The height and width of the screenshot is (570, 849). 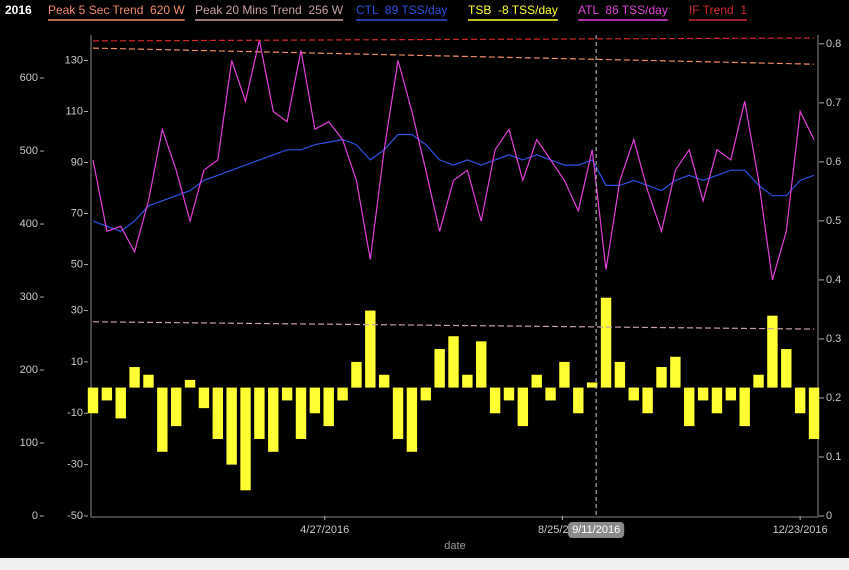 I want to click on y-tick-label: 70, so click(x=77, y=213).